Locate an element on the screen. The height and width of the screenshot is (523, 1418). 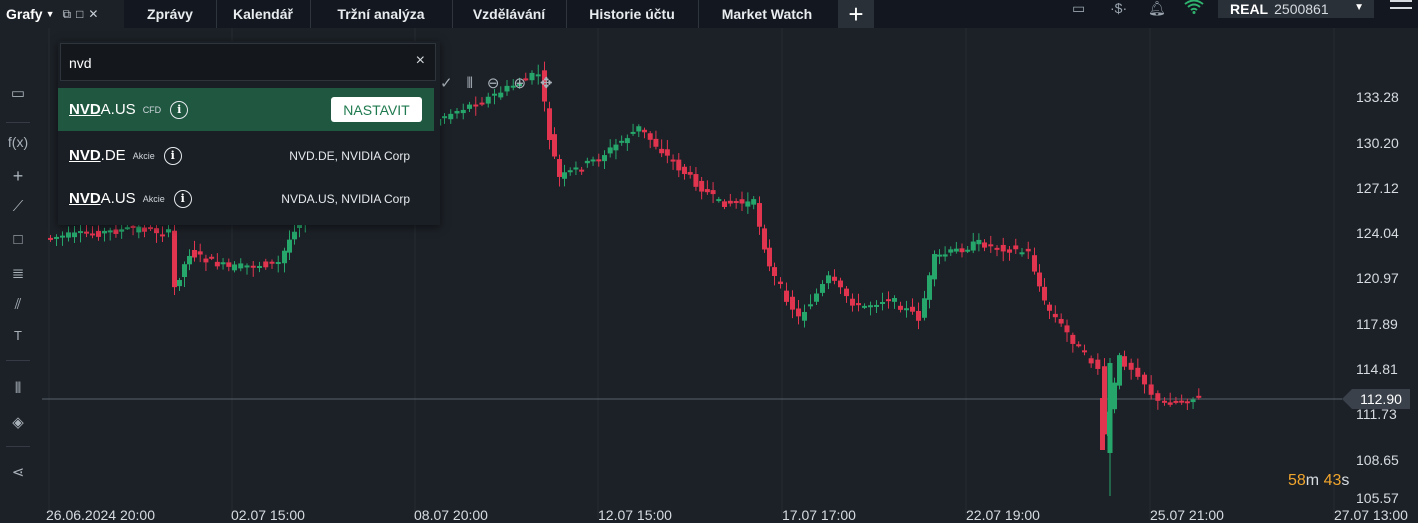
result-symbol: NVD.DE is located at coordinates (97, 155).